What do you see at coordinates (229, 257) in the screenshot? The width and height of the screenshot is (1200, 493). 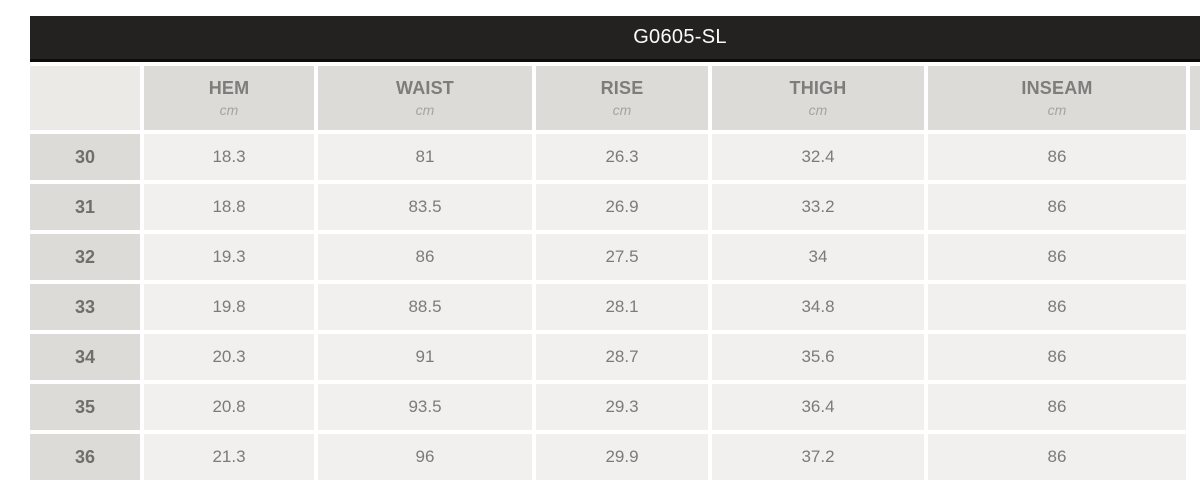 I see `cell-hem: 19.3` at bounding box center [229, 257].